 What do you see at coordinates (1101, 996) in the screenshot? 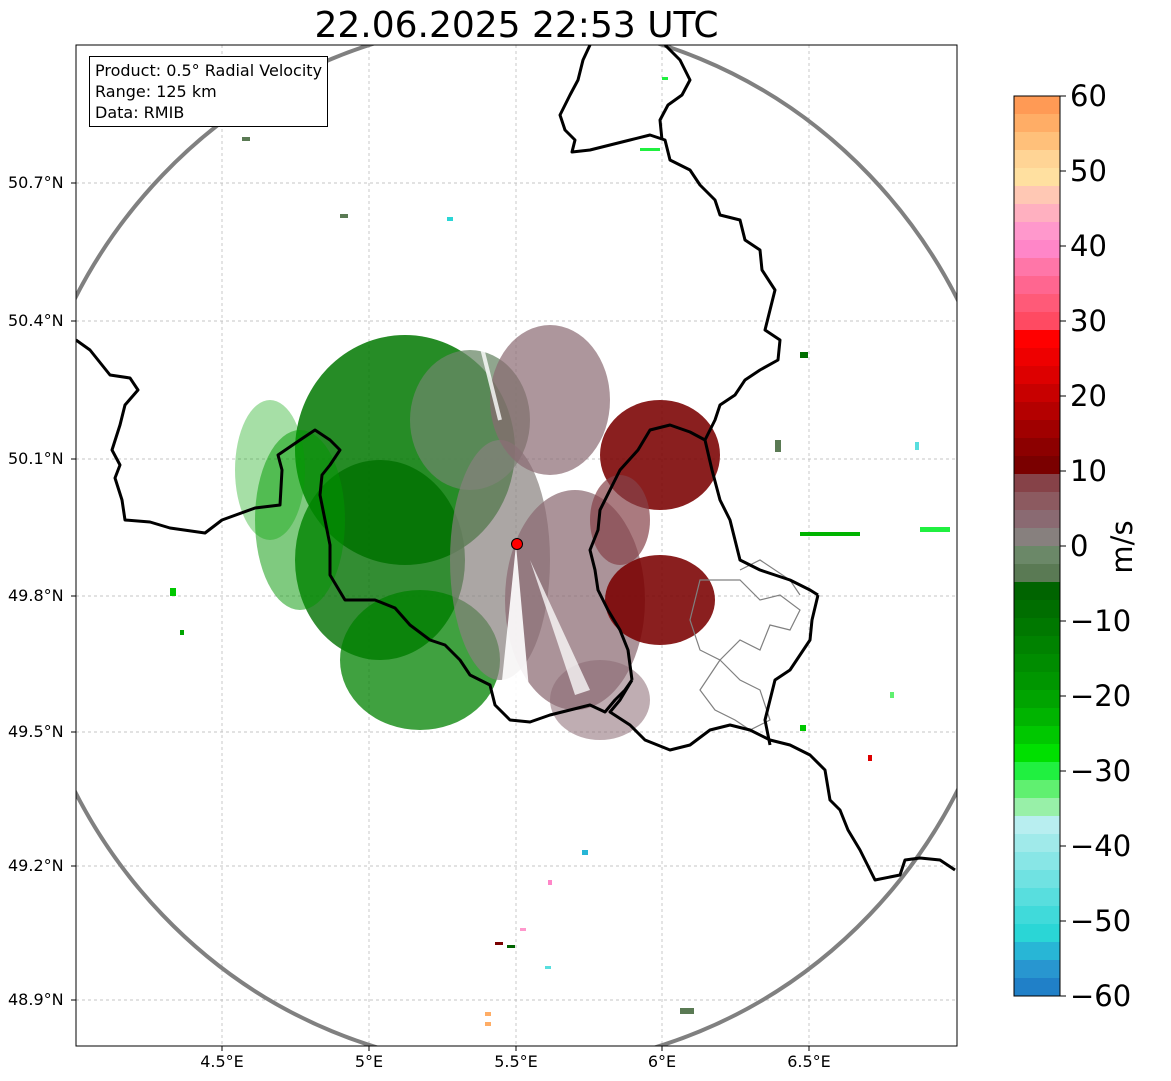
I see `colorbar-tick-label: −60` at bounding box center [1101, 996].